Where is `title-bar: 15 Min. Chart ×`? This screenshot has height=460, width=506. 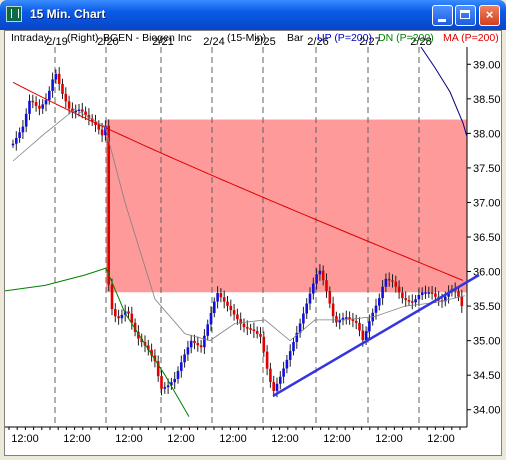 title-bar: 15 Min. Chart × is located at coordinates (253, 15).